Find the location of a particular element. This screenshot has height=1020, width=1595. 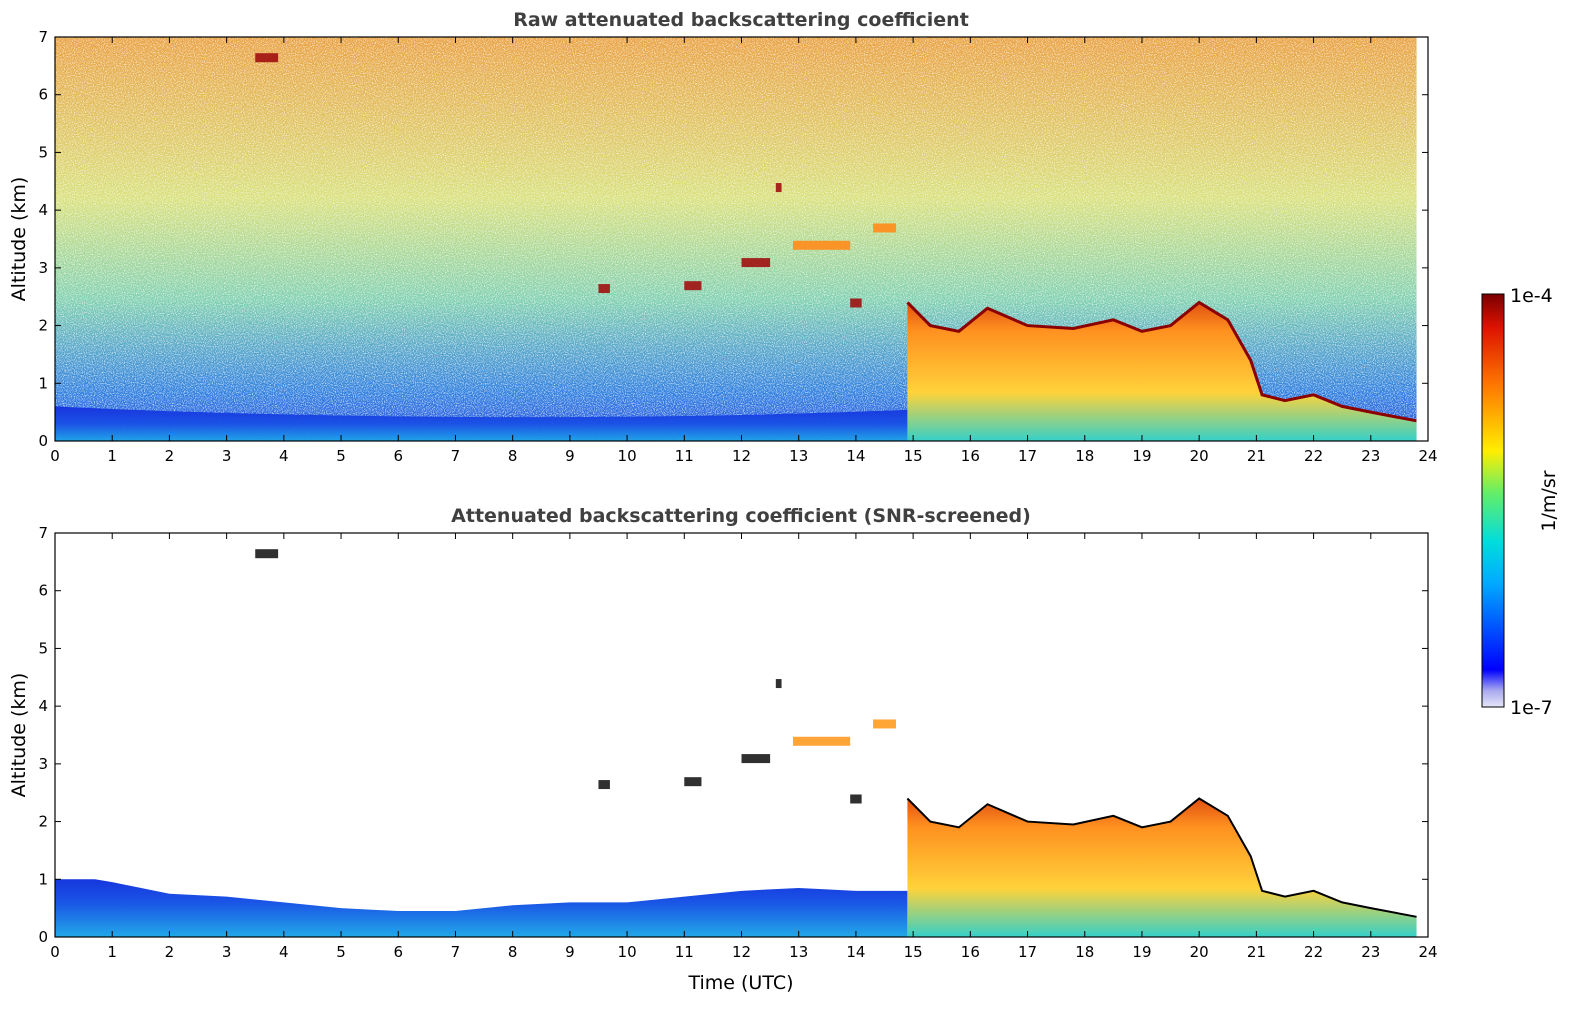

raw-y-axis-label: Altitude (km) is located at coordinates (19, 239).